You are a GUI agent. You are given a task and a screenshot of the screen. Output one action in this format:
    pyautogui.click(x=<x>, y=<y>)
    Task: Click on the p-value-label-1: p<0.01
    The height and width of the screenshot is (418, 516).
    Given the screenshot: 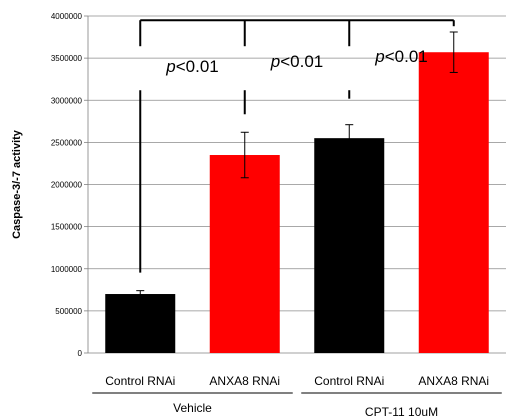 What is the action you would take?
    pyautogui.click(x=191, y=66)
    